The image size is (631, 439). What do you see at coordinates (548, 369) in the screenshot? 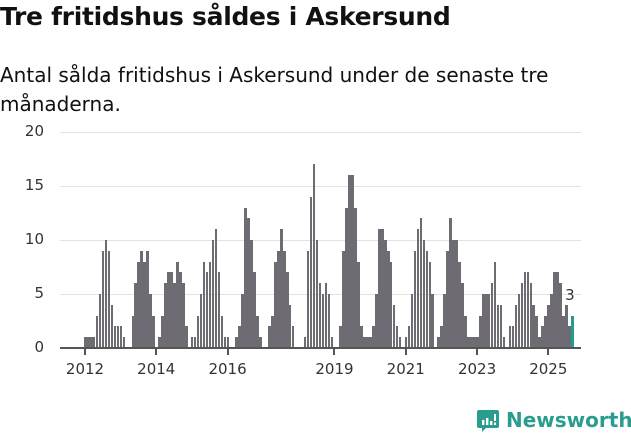
I see `x-tick-label: 2025` at bounding box center [548, 369].